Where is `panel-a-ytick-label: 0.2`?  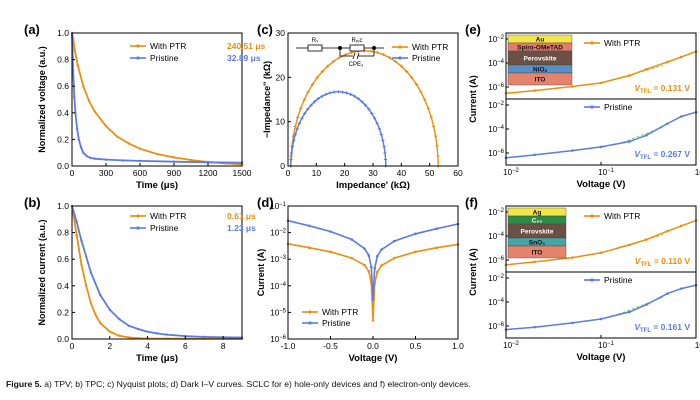 panel-a-ytick-label: 0.2 is located at coordinates (63, 139).